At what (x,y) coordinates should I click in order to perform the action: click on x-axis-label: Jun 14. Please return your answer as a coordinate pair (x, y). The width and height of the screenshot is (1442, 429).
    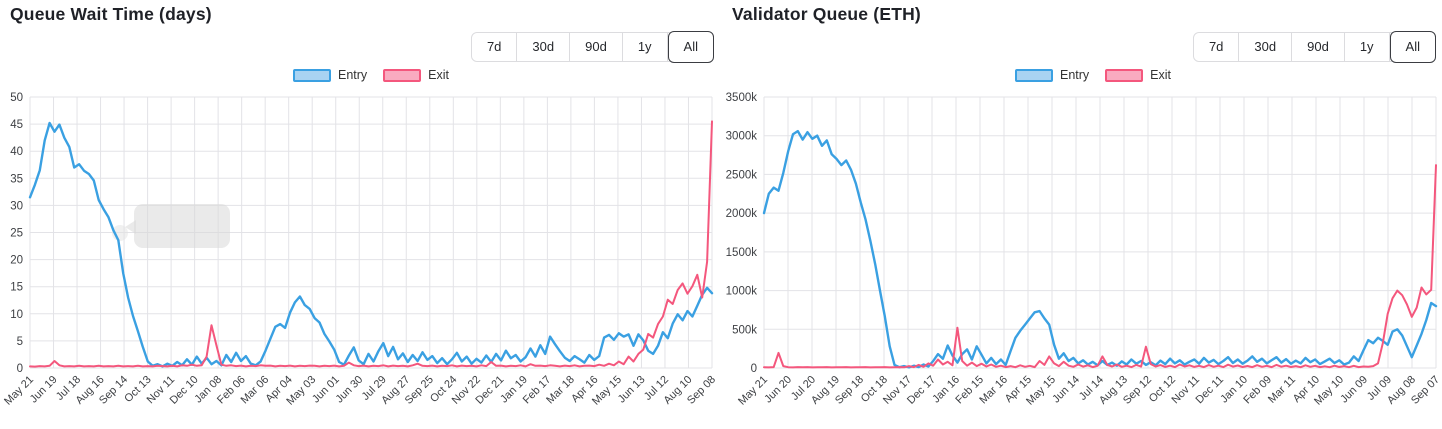
    Looking at the image, I should click on (1066, 390).